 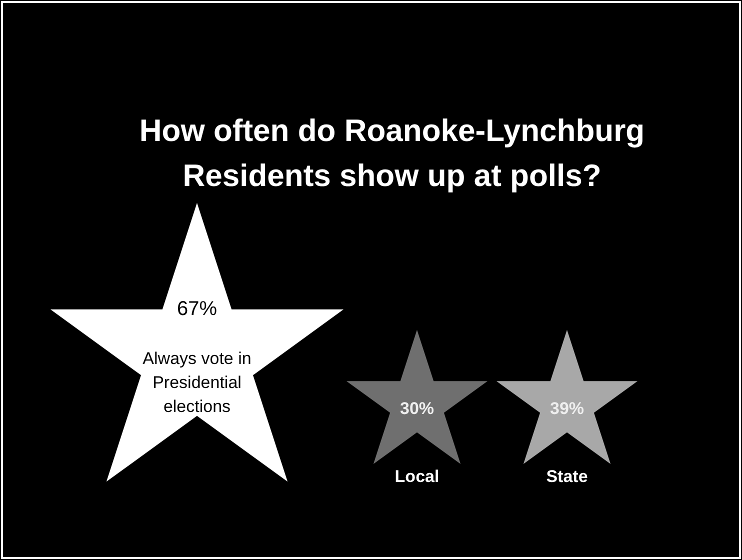 I want to click on category-label: Local, so click(x=417, y=476).